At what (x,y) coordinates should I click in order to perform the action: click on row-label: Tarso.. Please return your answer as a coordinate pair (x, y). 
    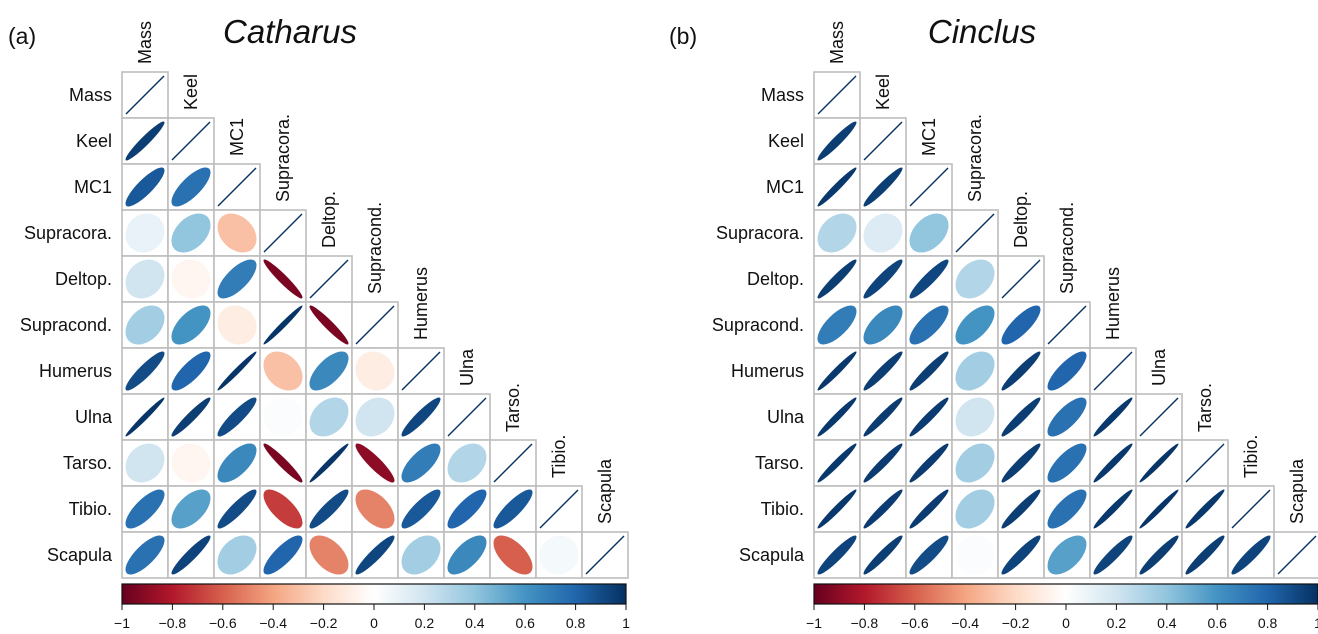
    Looking at the image, I should click on (779, 463).